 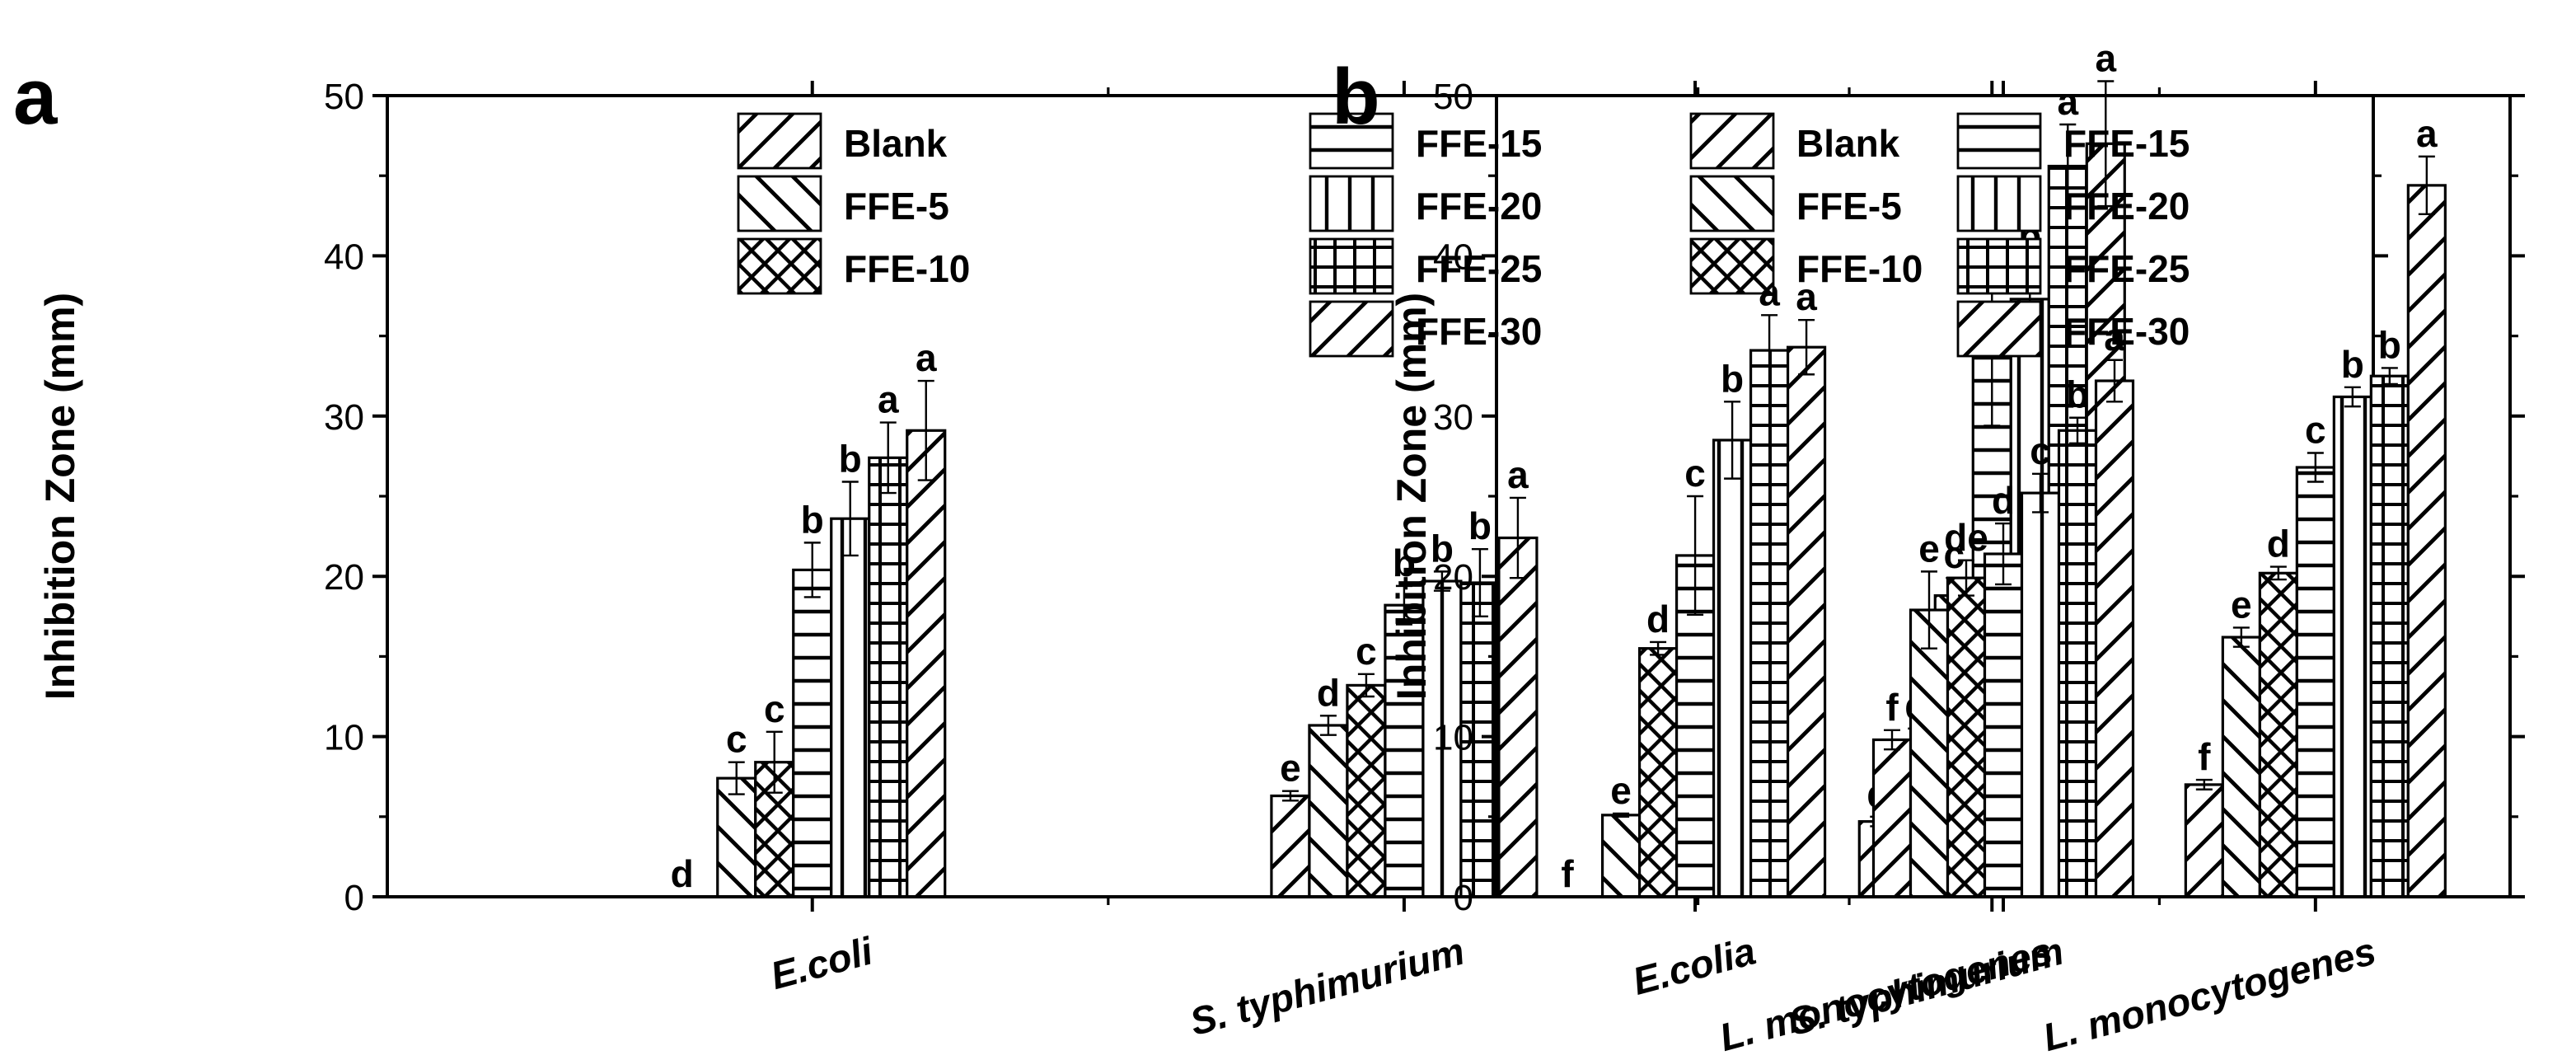 What do you see at coordinates (2126, 332) in the screenshot?
I see `legend-label: FFE-30` at bounding box center [2126, 332].